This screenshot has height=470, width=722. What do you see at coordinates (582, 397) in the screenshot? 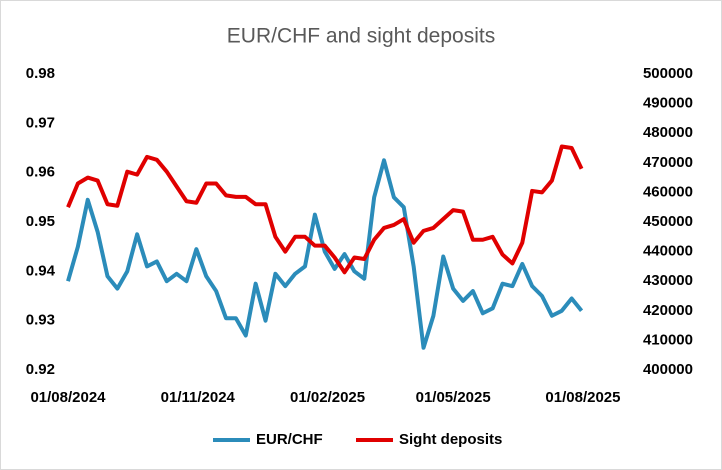
I see `x-tick-label: 01/08/2025` at bounding box center [582, 397].